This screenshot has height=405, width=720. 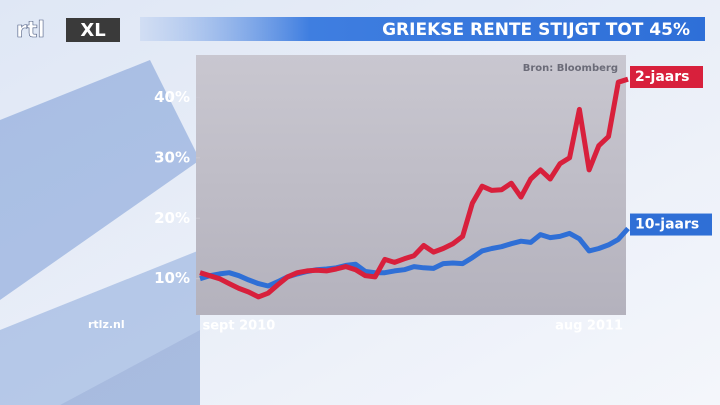 I want to click on y-tick-label: 10%, so click(x=172, y=278).